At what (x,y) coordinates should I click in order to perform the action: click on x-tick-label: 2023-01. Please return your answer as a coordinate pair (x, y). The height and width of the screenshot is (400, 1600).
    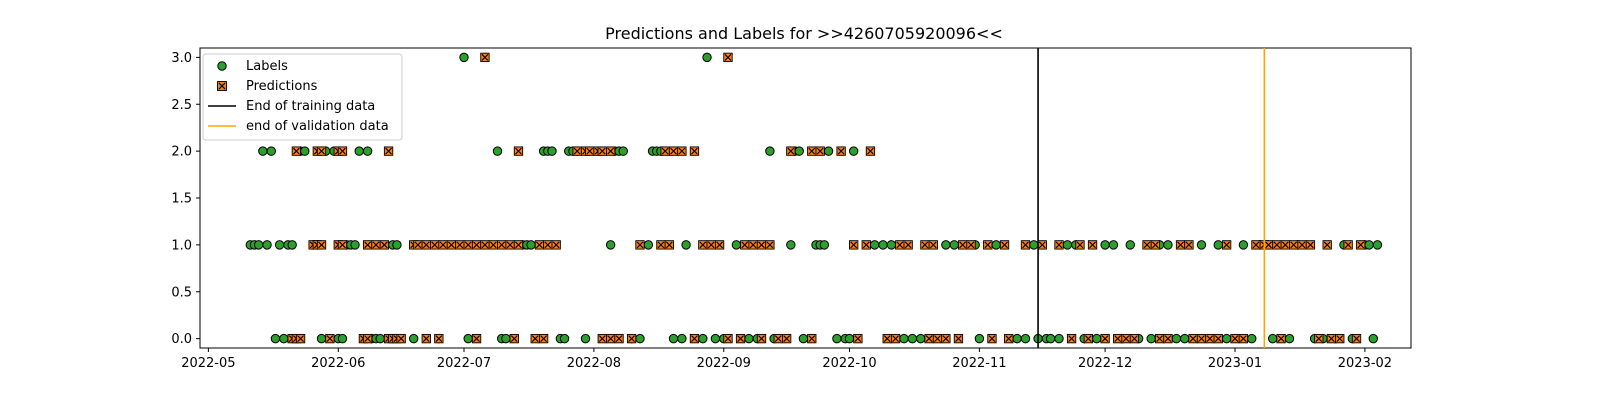
    Looking at the image, I should click on (1235, 363).